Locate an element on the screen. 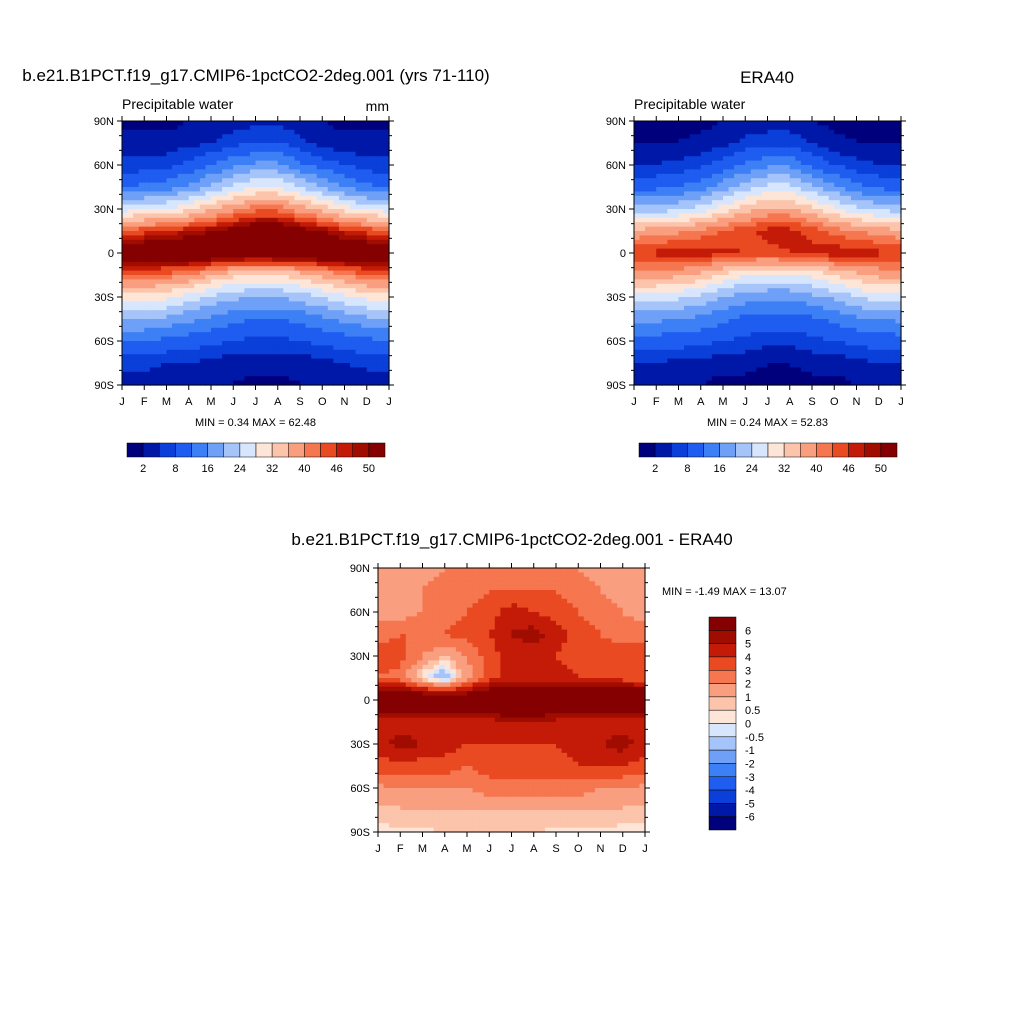 Image resolution: width=1024 pixels, height=1024 pixels. variable-label: Precipitable water is located at coordinates (690, 104).